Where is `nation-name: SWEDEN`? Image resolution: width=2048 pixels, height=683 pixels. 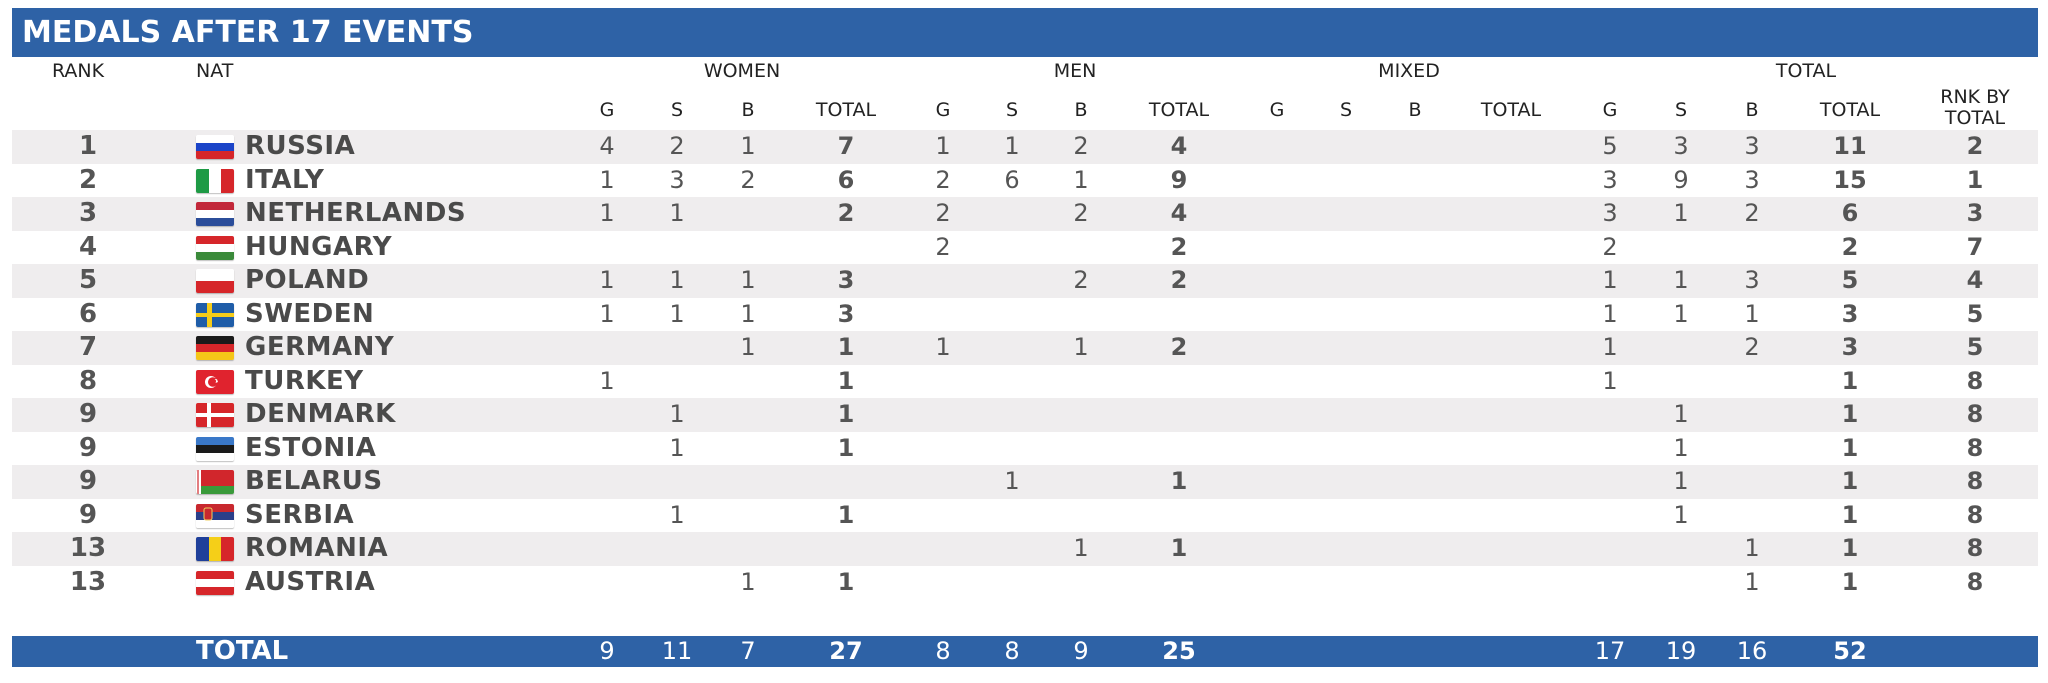 nation-name: SWEDEN is located at coordinates (310, 313).